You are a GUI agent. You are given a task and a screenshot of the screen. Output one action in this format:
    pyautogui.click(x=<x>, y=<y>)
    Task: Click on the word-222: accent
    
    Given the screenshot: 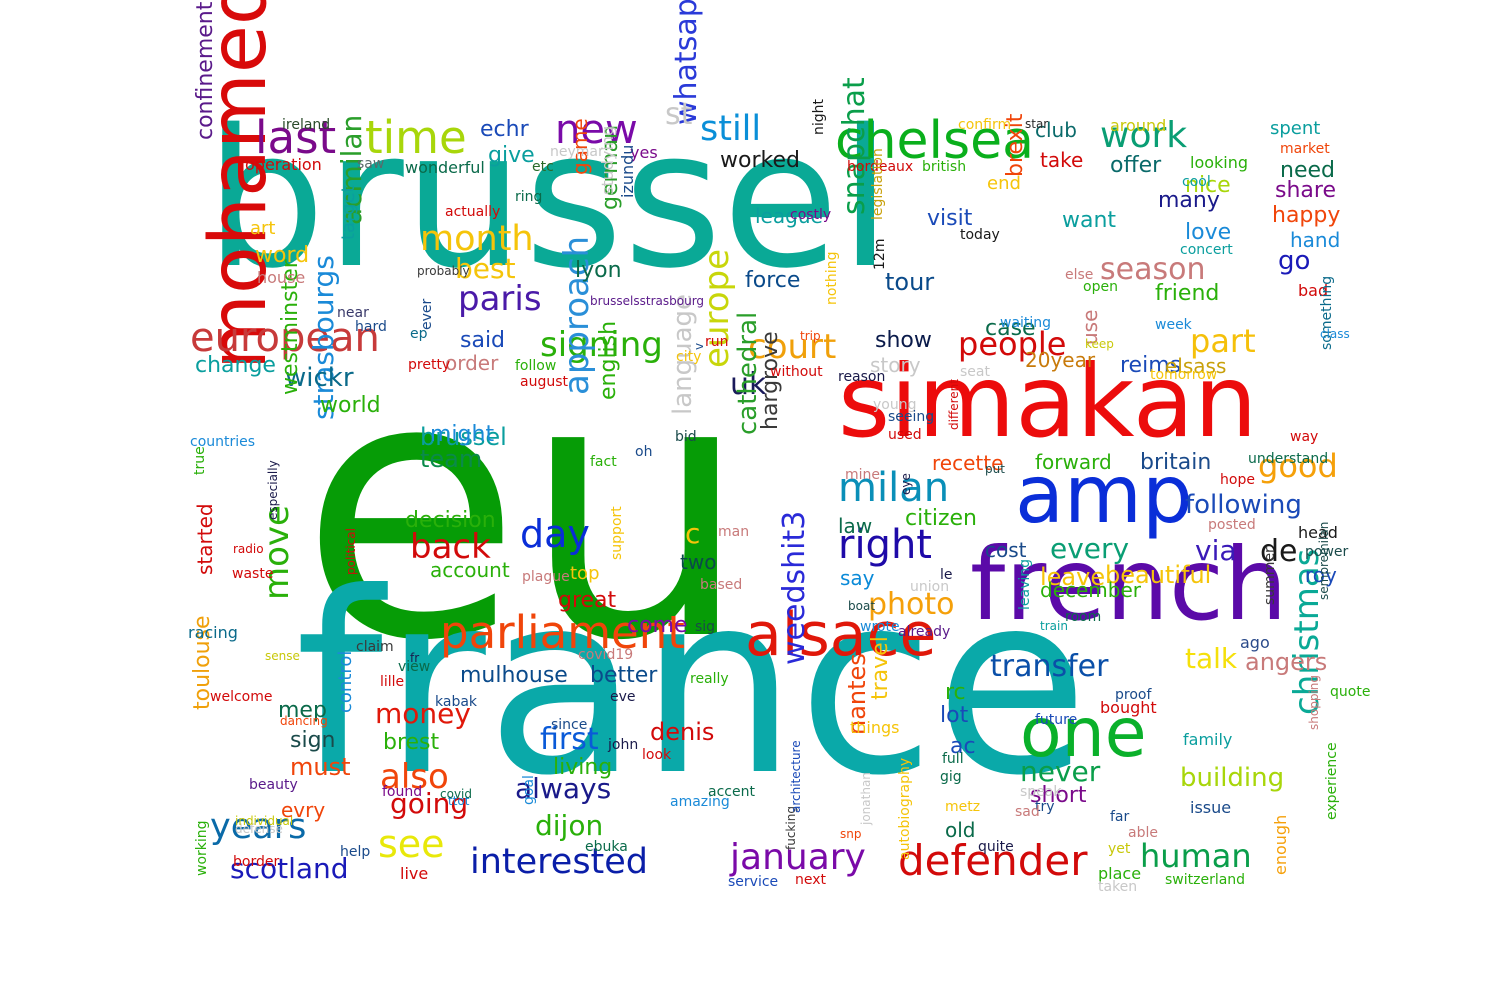 What is the action you would take?
    pyautogui.click(x=731, y=792)
    